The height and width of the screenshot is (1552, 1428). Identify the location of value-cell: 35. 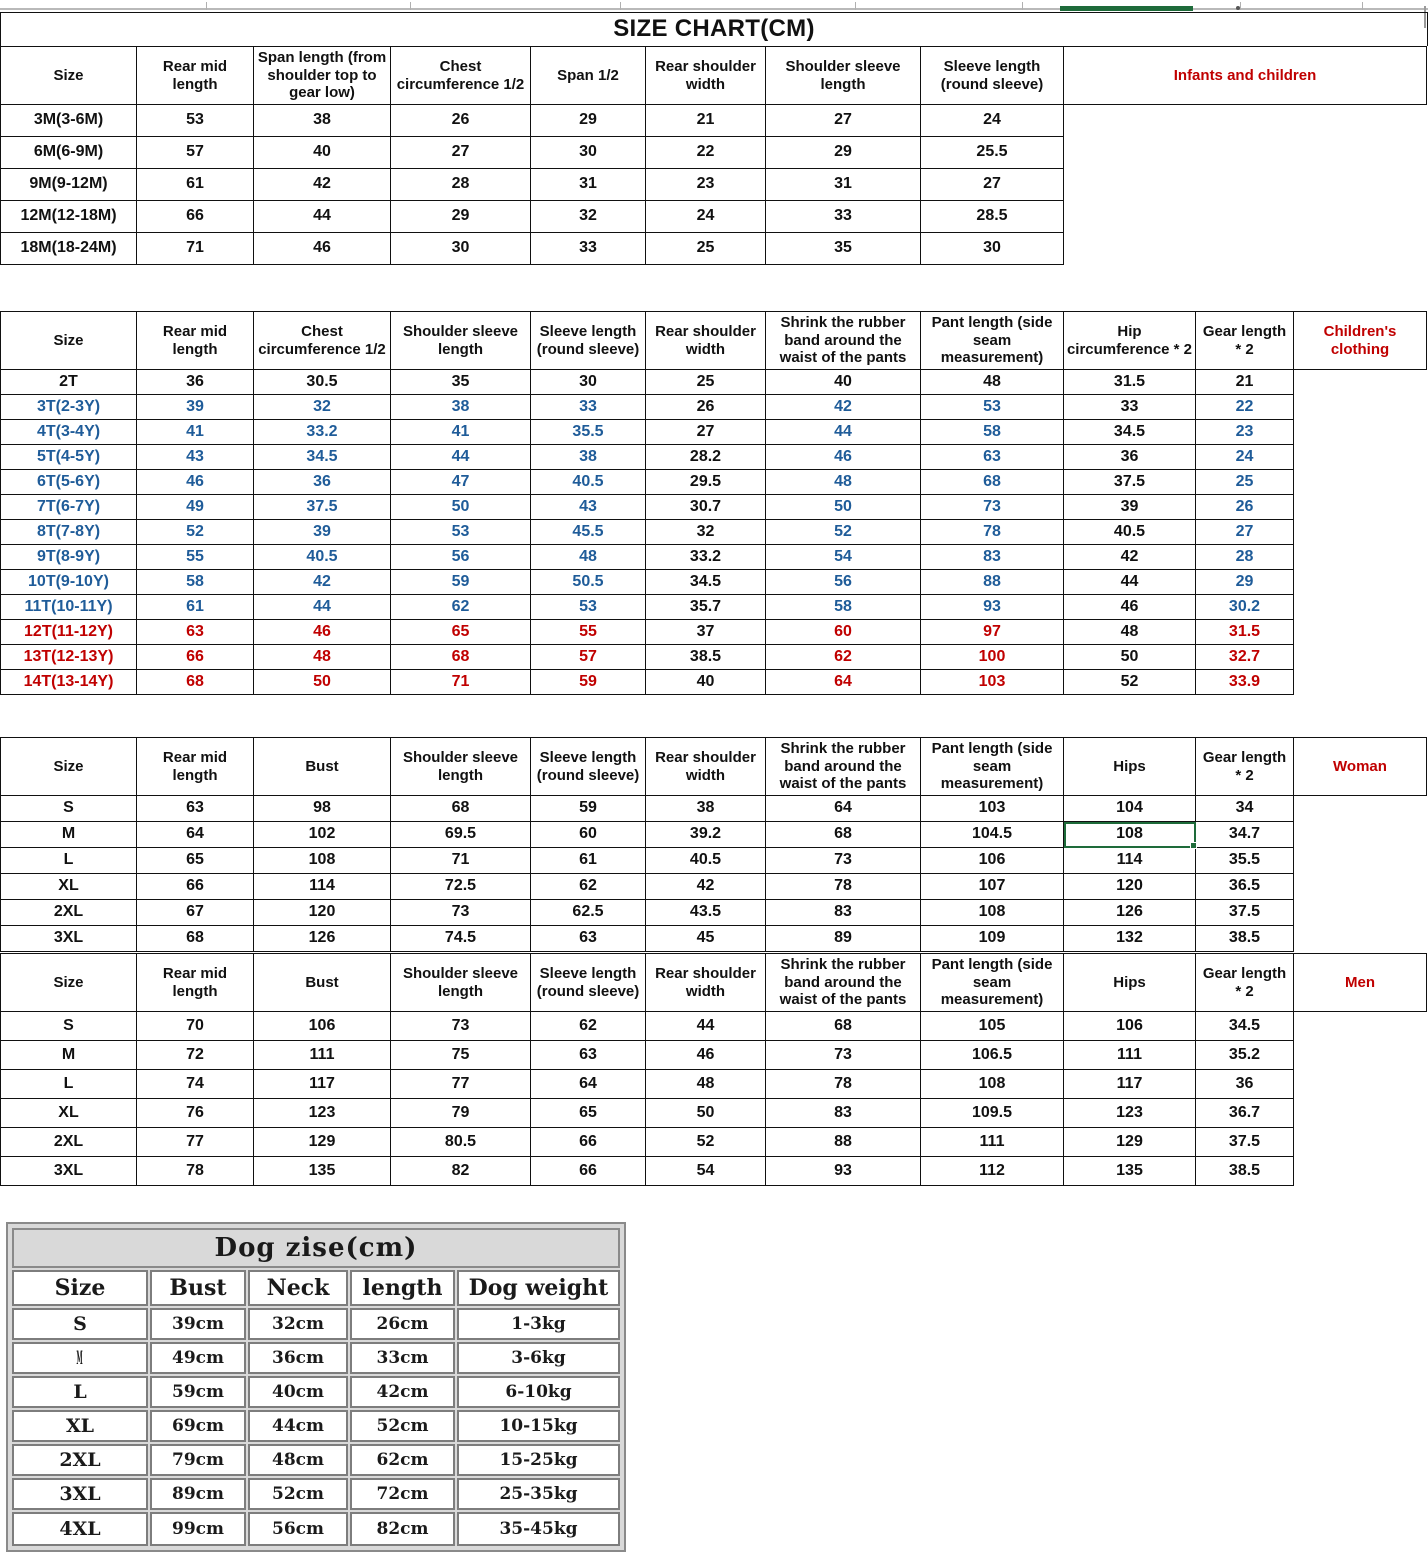
(843, 249).